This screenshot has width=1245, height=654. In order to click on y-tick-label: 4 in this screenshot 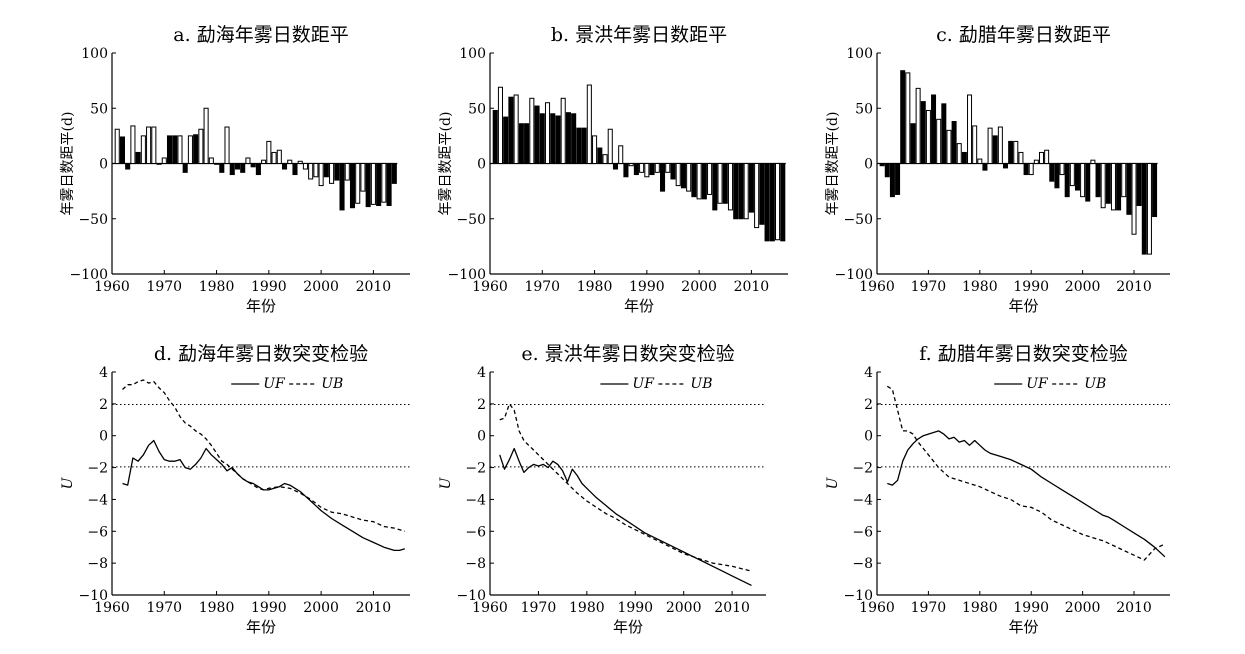, I will do `click(103, 373)`.